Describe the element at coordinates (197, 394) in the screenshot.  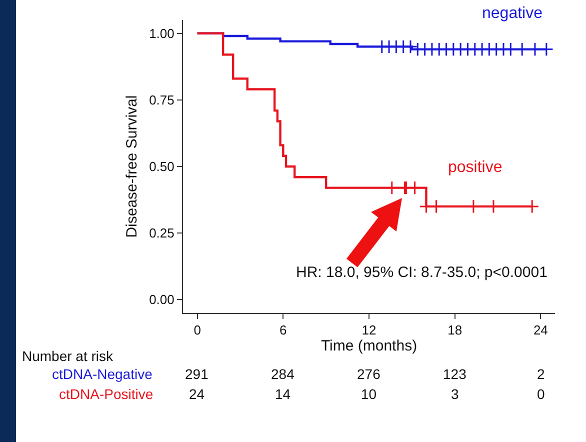
I see `text: 24` at that location.